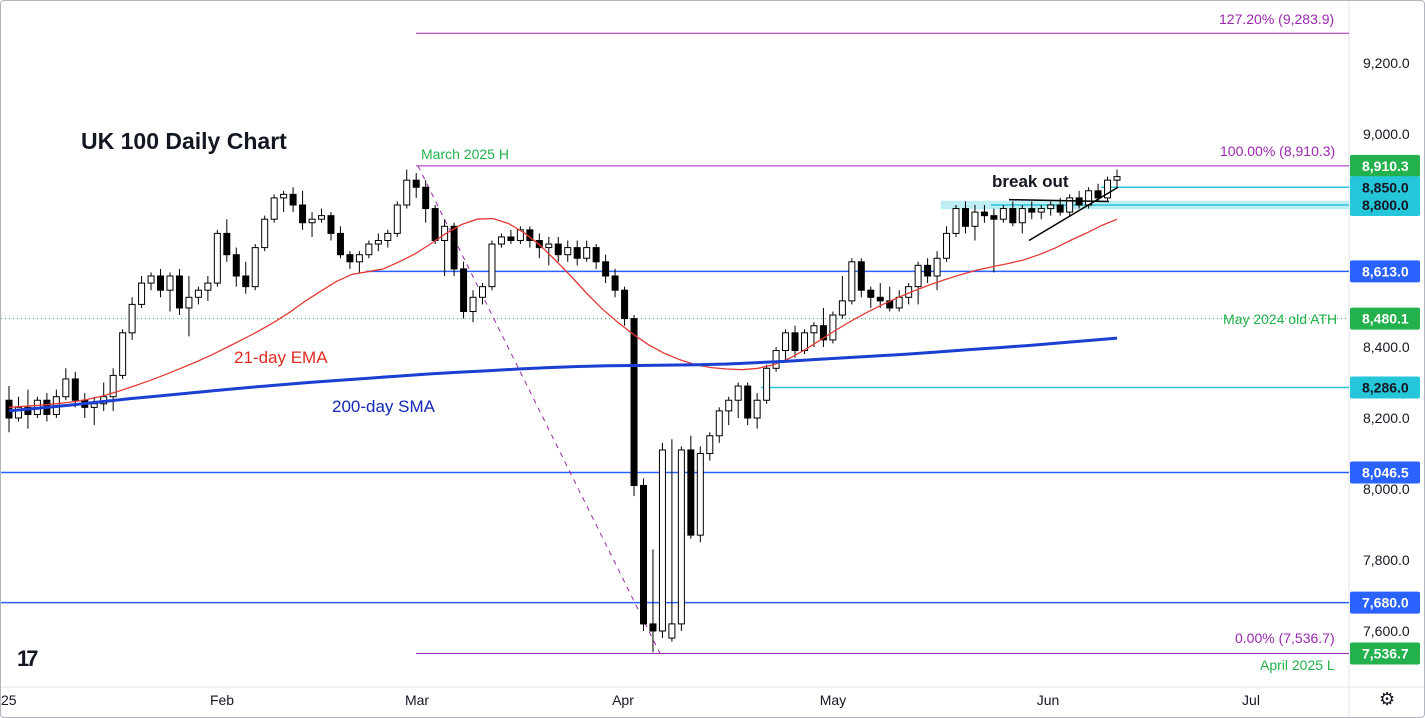 The width and height of the screenshot is (1425, 718). What do you see at coordinates (1059, 200) in the screenshot?
I see `triangle-resistance-line` at bounding box center [1059, 200].